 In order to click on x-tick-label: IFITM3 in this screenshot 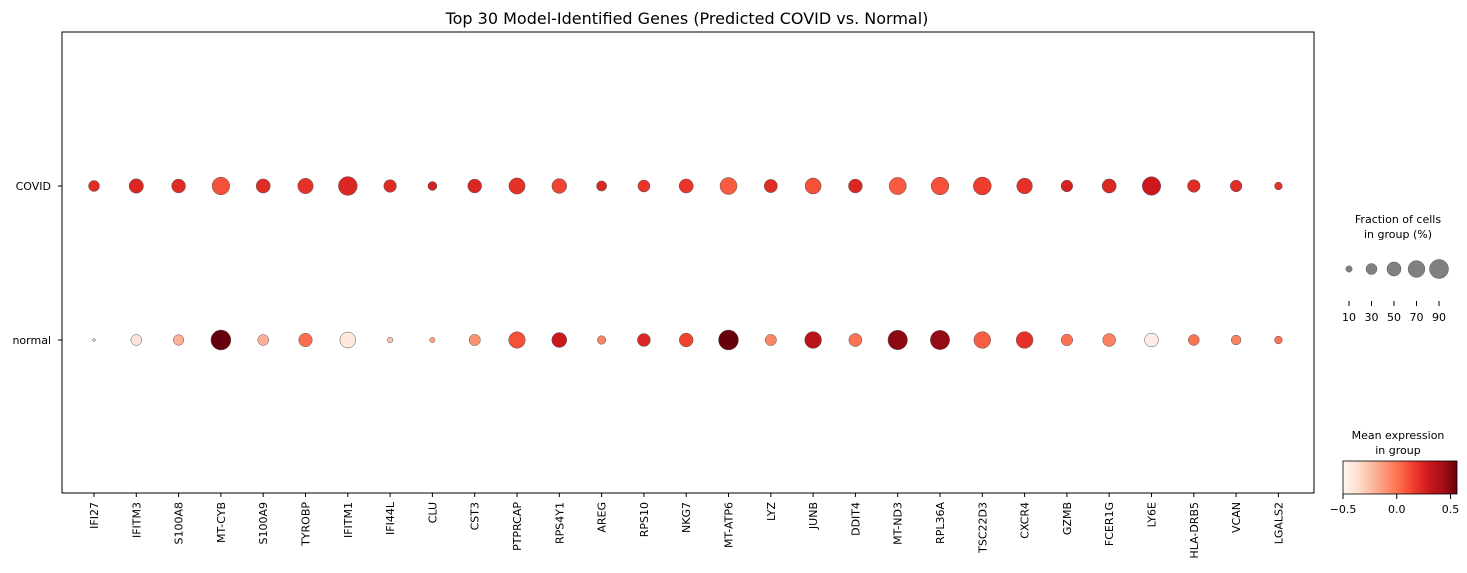, I will do `click(136, 520)`.